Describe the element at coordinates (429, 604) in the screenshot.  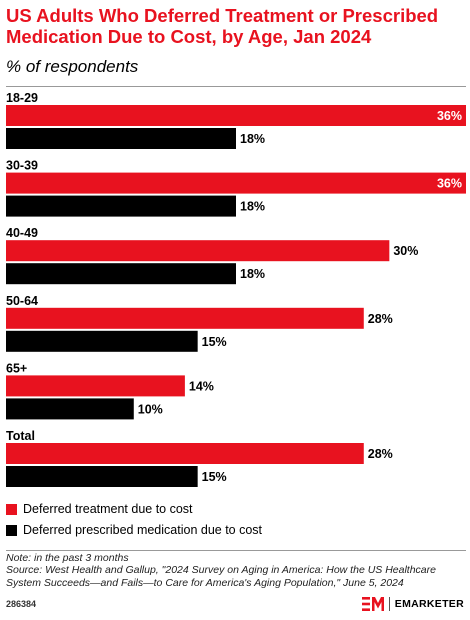
I see `brand-name: EMARKETER` at that location.